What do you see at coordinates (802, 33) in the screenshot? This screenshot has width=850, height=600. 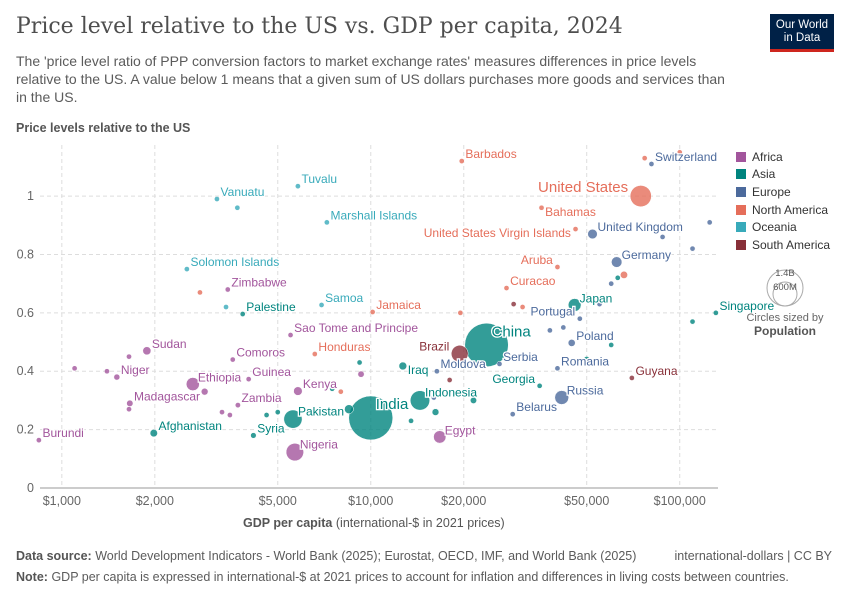 I see `owid-logo: Our World in Data` at bounding box center [802, 33].